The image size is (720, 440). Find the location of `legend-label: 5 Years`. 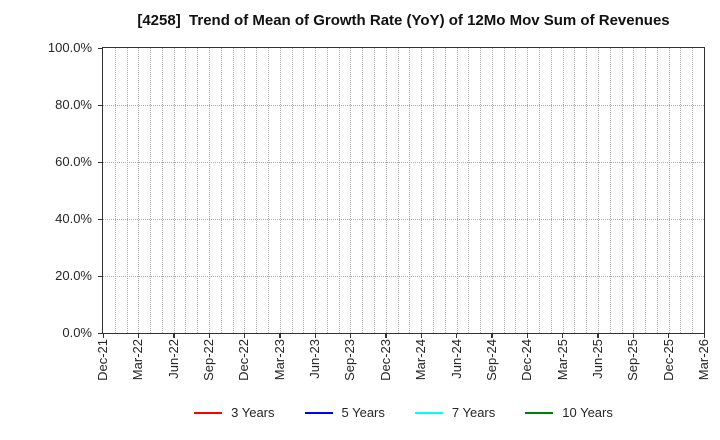

legend-label: 5 Years is located at coordinates (363, 412).